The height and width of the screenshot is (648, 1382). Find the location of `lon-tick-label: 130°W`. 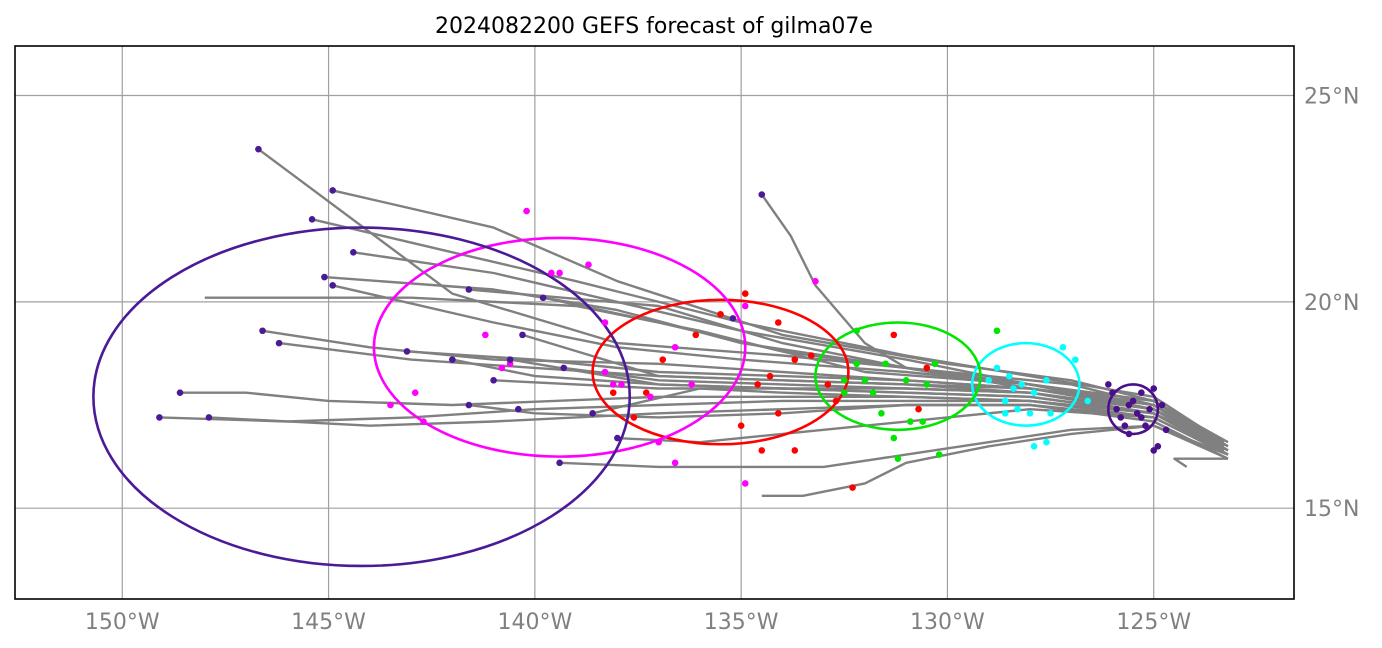

lon-tick-label: 130°W is located at coordinates (947, 622).